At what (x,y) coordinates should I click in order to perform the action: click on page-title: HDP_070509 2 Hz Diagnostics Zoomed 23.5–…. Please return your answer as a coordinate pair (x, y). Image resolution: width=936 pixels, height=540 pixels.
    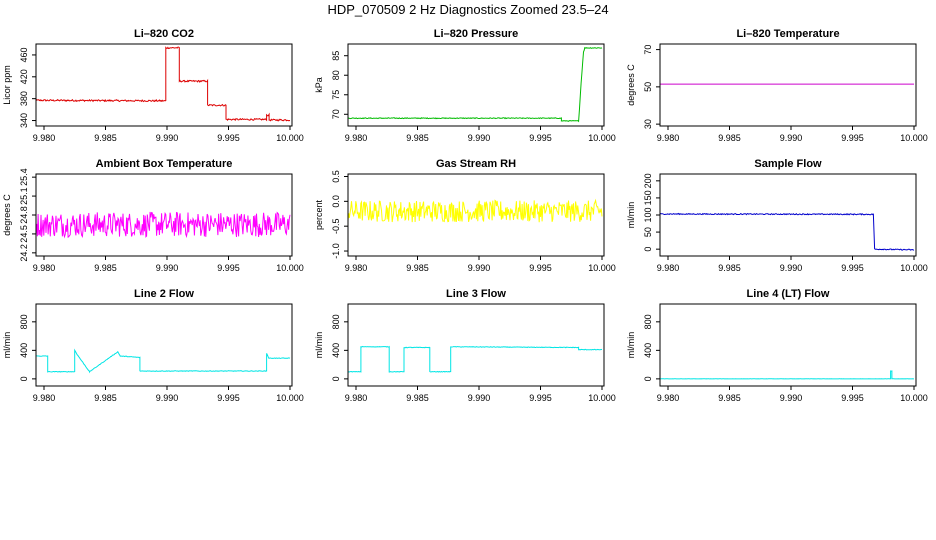
    Looking at the image, I should click on (468, 9).